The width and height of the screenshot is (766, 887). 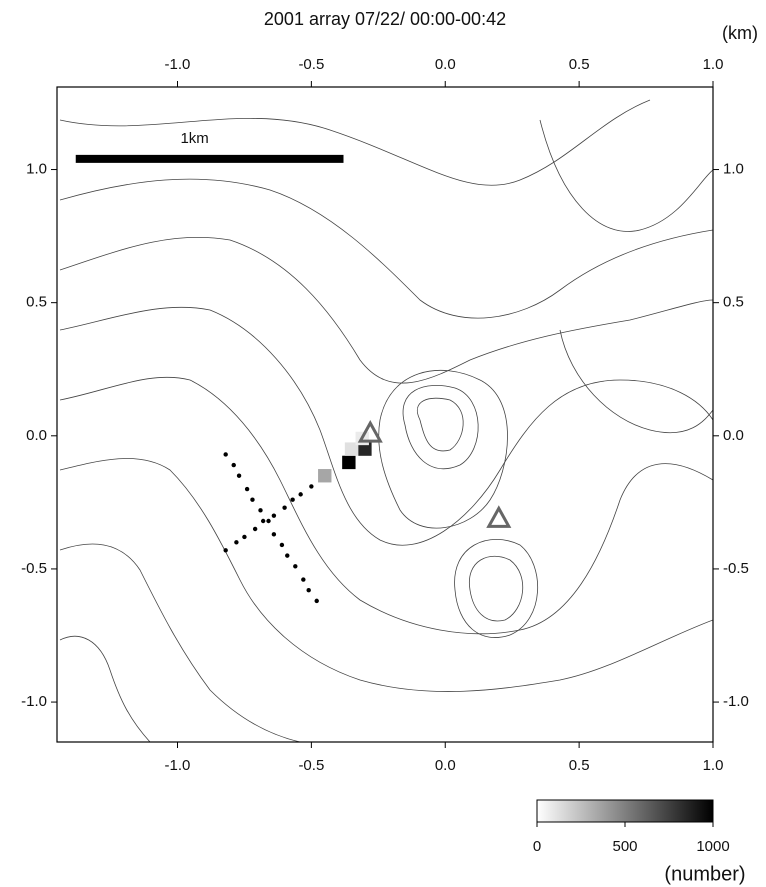 What do you see at coordinates (385, 19) in the screenshot?
I see `title: 2001 array 07/22/ 00:00-00:42` at bounding box center [385, 19].